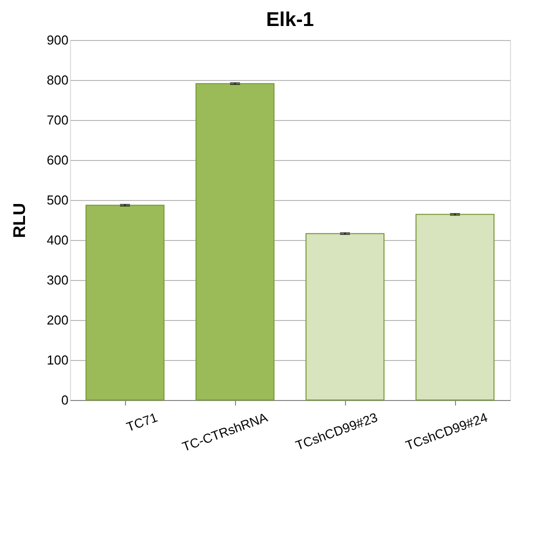 This screenshot has width=546, height=533. I want to click on chart-title: Elk-1, so click(290, 20).